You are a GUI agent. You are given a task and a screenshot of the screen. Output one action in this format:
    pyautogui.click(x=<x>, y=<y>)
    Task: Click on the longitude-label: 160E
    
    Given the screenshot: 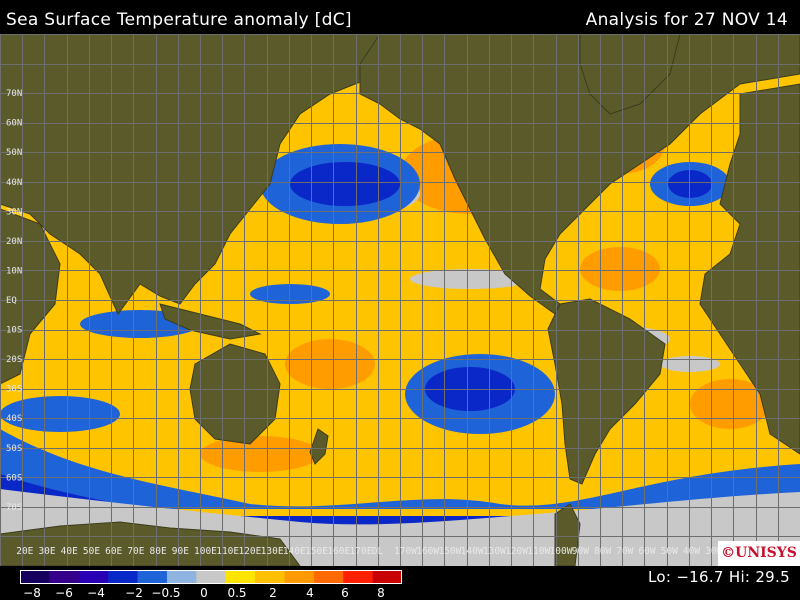 What is the action you would take?
    pyautogui.click(x=338, y=551)
    